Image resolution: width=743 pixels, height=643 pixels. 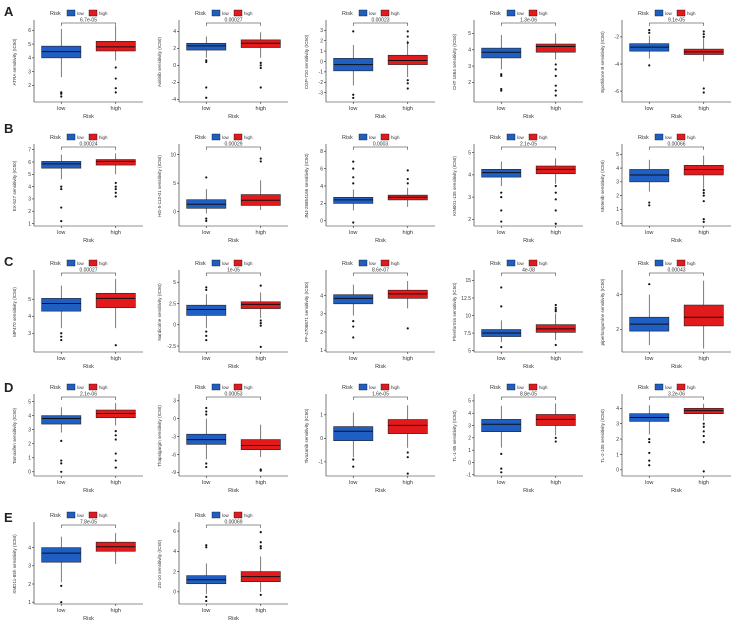 I want to click on row-label-e: E, so click(x=8, y=517).